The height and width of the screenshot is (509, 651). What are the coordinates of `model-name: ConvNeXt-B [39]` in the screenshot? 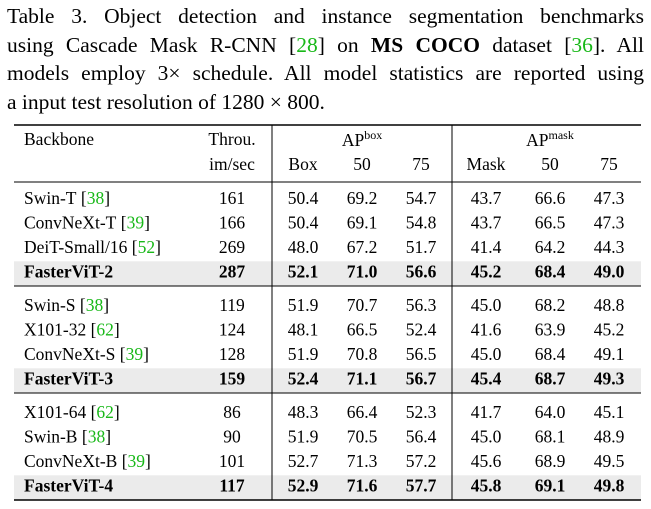 It's located at (87, 461).